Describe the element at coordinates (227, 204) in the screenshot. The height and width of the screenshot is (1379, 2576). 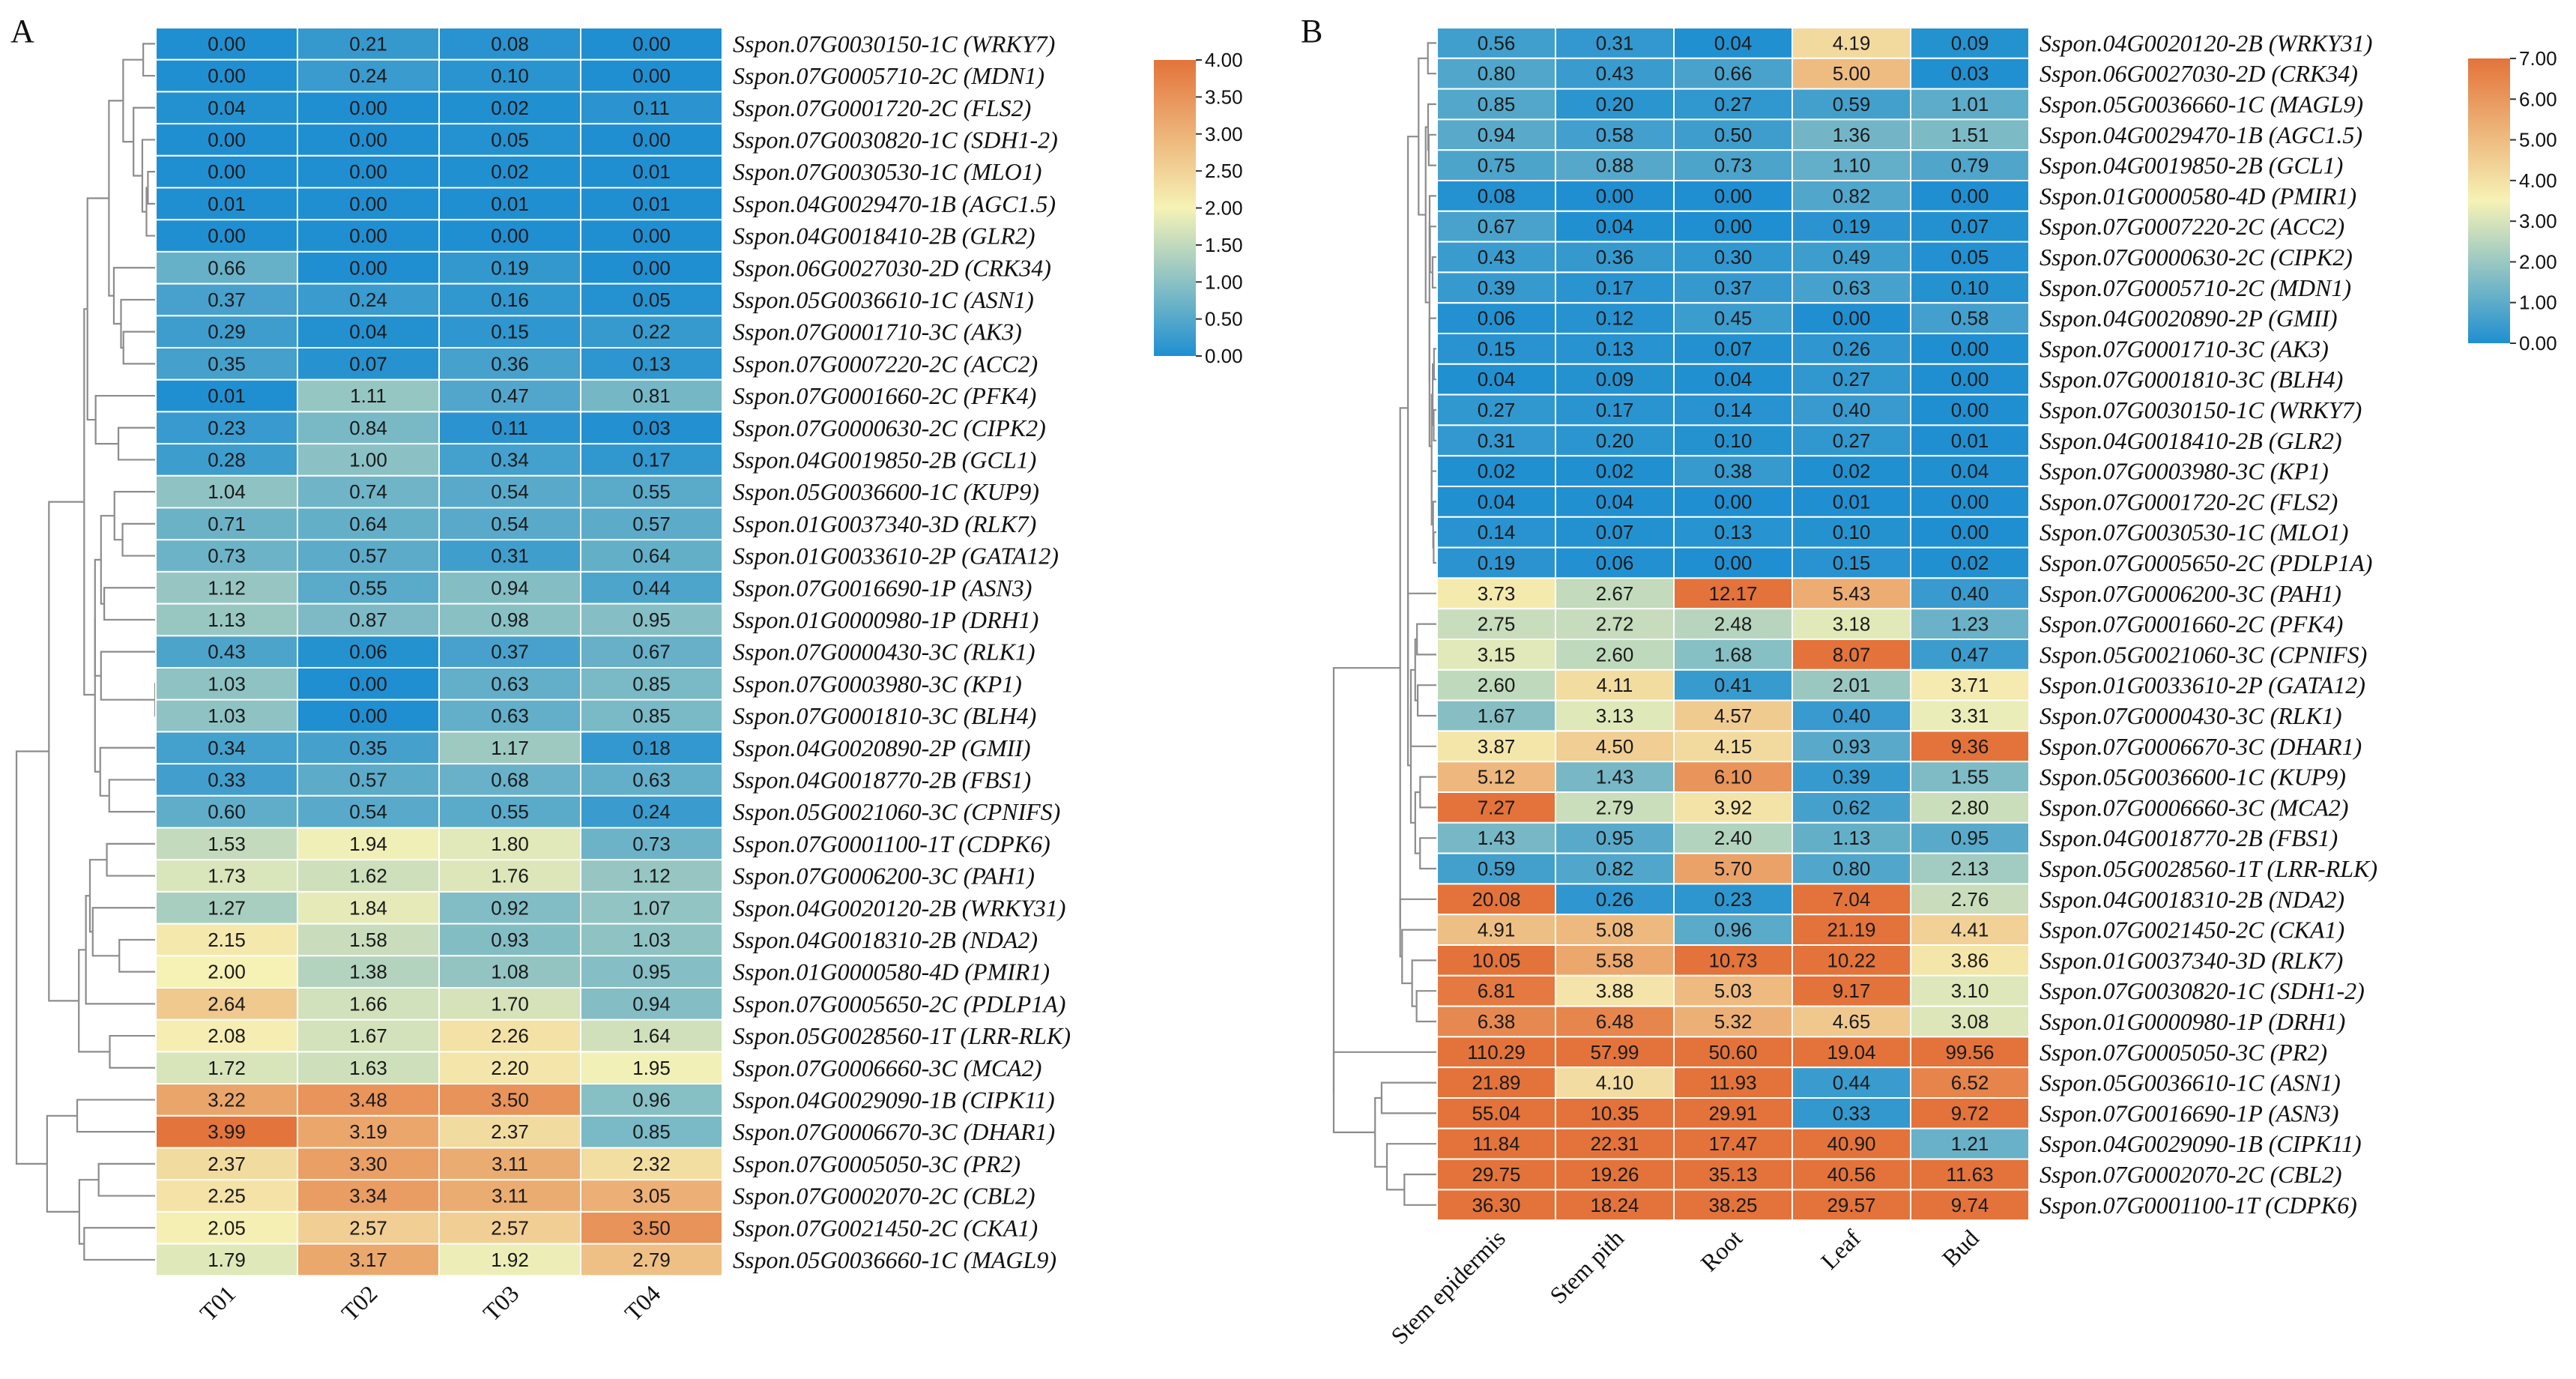
I see `panel-a-cell-label-r5-c0: 0.01` at that location.